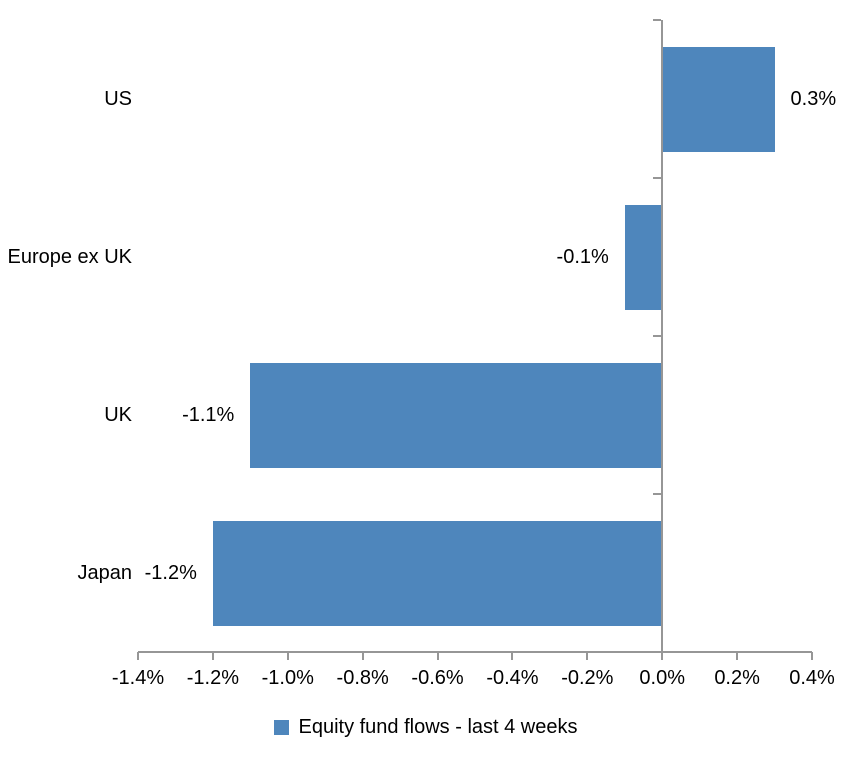  What do you see at coordinates (118, 415) in the screenshot?
I see `category-label-uk: UK` at bounding box center [118, 415].